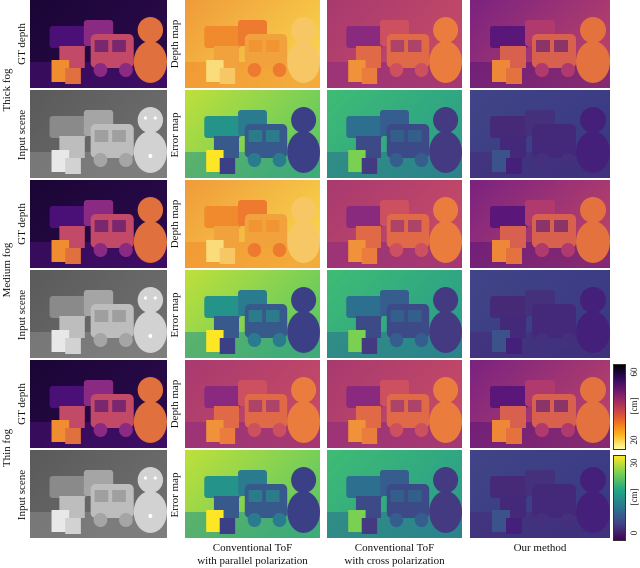  Describe the element at coordinates (540, 44) in the screenshot. I see `depth-map-image-thick-ours` at that location.